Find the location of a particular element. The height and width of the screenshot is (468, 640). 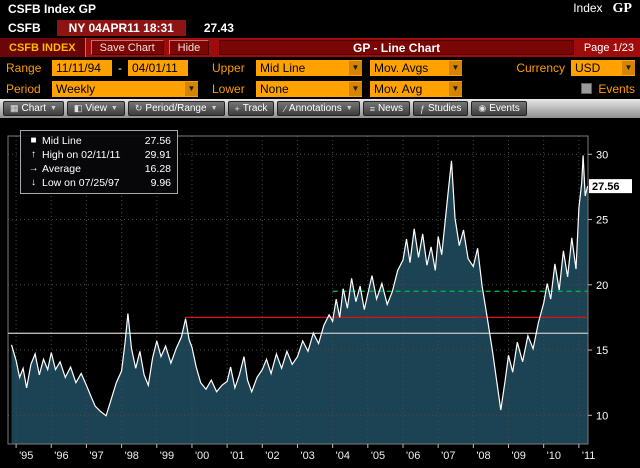

mov-avg-select: Mov. Avg ▼ is located at coordinates (416, 88).